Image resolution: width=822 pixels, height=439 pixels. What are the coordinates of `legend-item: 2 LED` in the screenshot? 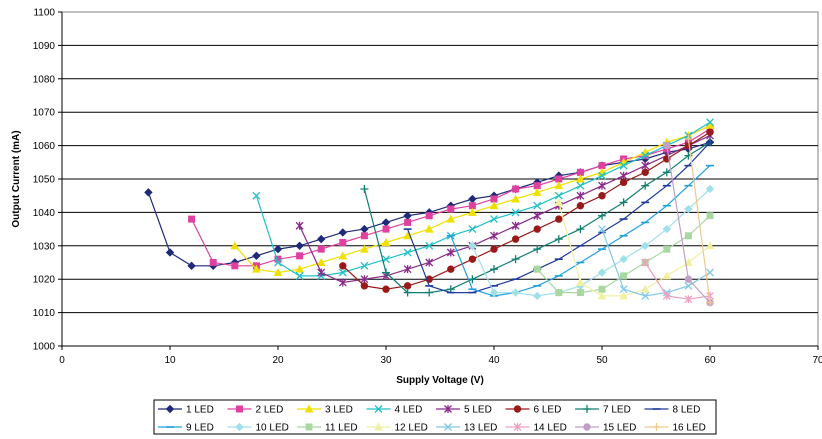 It's located at (255, 410).